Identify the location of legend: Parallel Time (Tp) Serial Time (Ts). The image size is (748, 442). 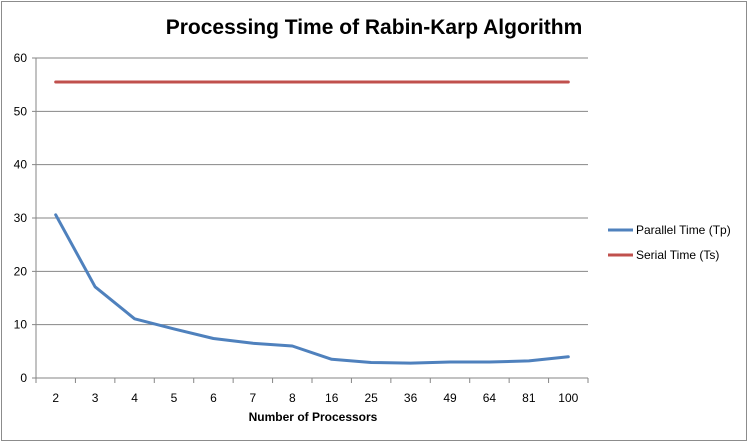
(669, 242).